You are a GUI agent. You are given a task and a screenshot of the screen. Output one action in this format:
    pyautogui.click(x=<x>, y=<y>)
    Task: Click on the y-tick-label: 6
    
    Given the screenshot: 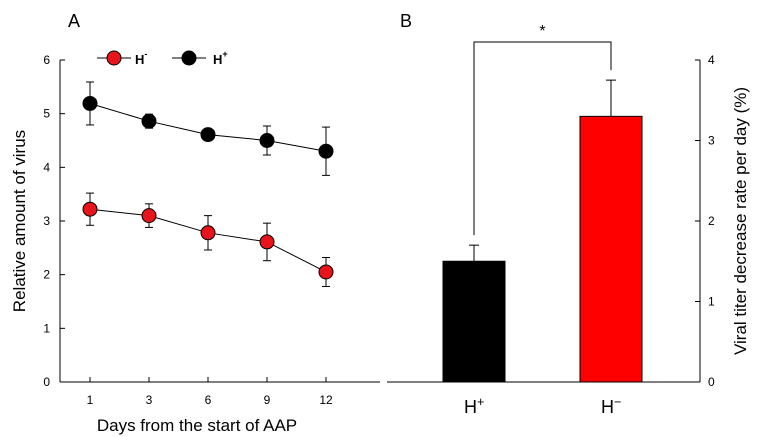 What is the action you would take?
    pyautogui.click(x=46, y=60)
    